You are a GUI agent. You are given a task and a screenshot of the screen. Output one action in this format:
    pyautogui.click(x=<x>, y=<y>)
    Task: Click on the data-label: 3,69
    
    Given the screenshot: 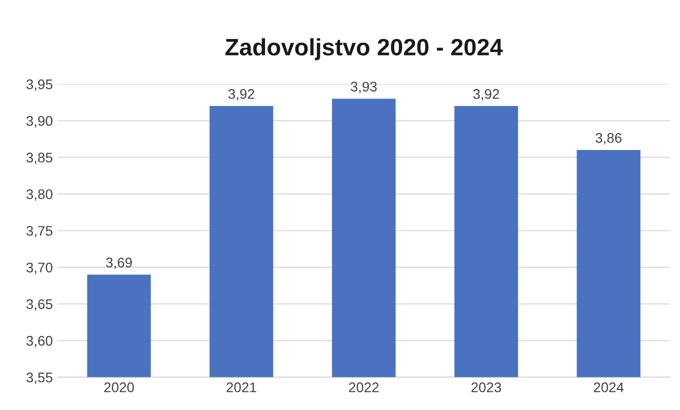 What is the action you would take?
    pyautogui.click(x=119, y=264)
    